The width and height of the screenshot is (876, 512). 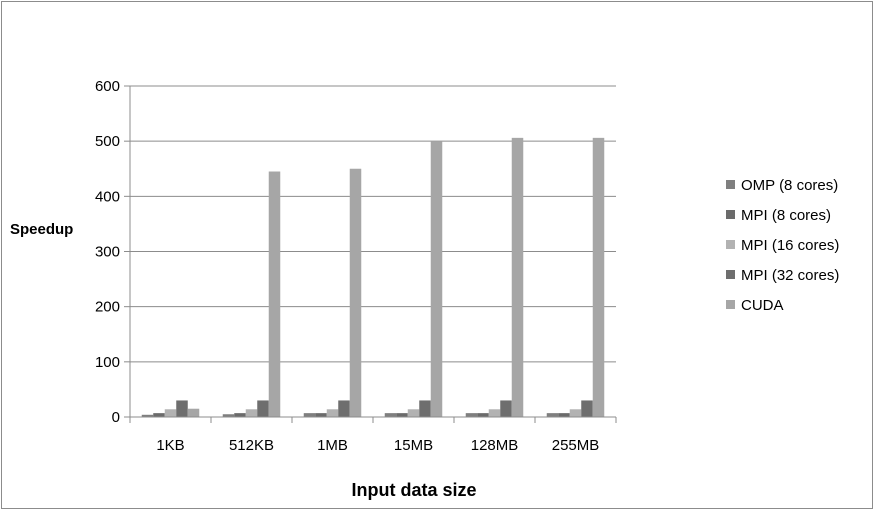 What do you see at coordinates (251, 445) in the screenshot?
I see `x-tick-label: 512KB` at bounding box center [251, 445].